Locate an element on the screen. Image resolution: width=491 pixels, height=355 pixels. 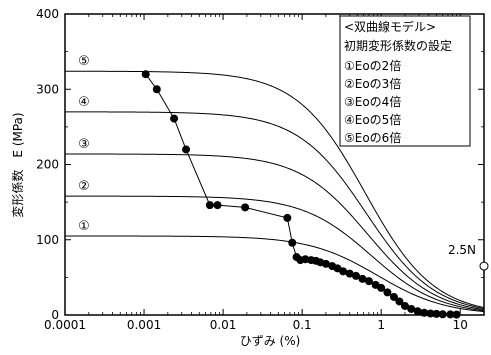
x-axis-title: ひずみ (%) is located at coordinates (270, 341).